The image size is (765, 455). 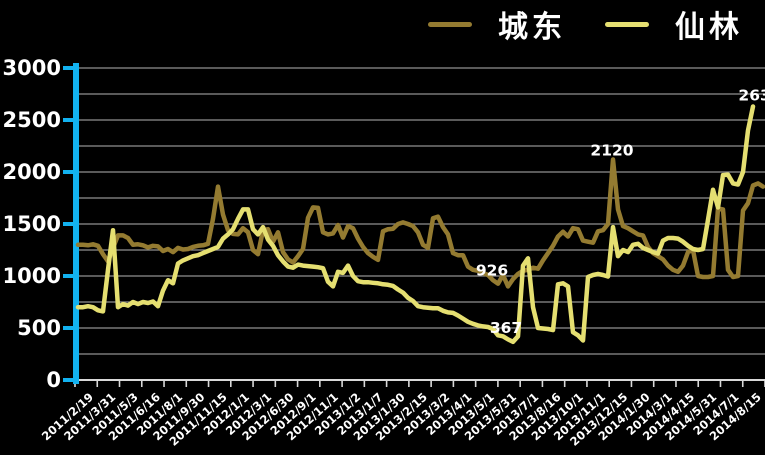 I want to click on legend-label-chengdong: 城东, so click(x=532, y=27).